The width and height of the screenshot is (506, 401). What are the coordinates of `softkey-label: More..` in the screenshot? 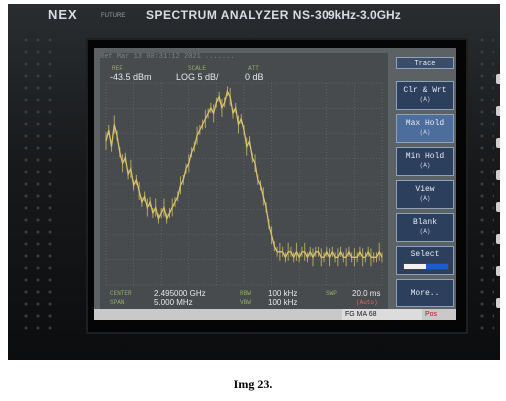 It's located at (425, 293).